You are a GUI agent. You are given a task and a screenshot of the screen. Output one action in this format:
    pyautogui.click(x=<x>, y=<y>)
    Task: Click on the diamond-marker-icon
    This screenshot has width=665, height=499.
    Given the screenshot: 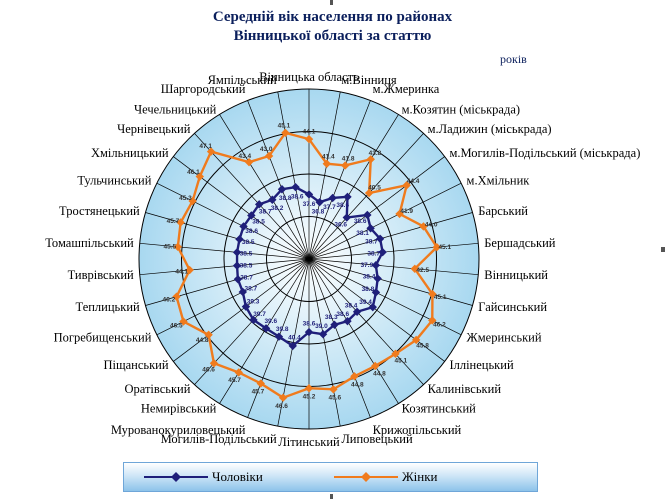 What is the action you would take?
    pyautogui.click(x=366, y=477)
    